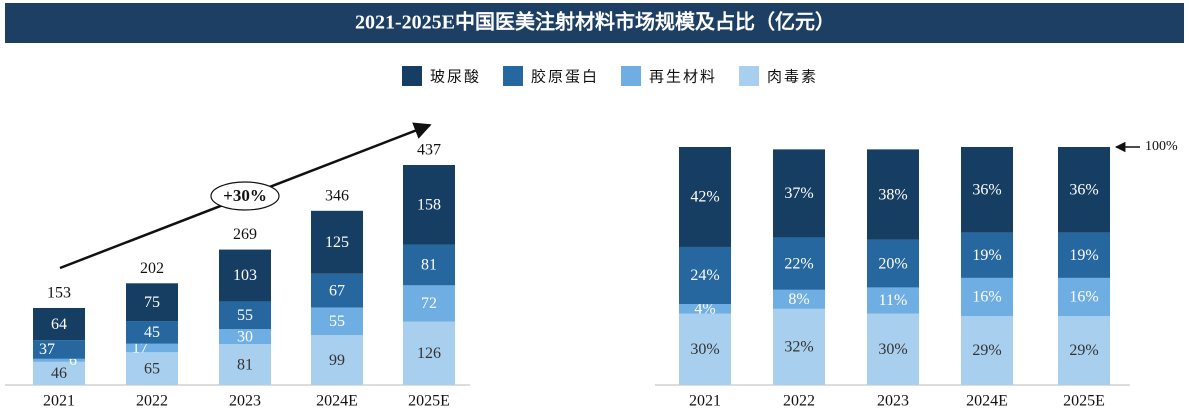 The height and width of the screenshot is (413, 1189). What do you see at coordinates (792, 77) in the screenshot?
I see `legend-label: 肉毒素` at bounding box center [792, 77].